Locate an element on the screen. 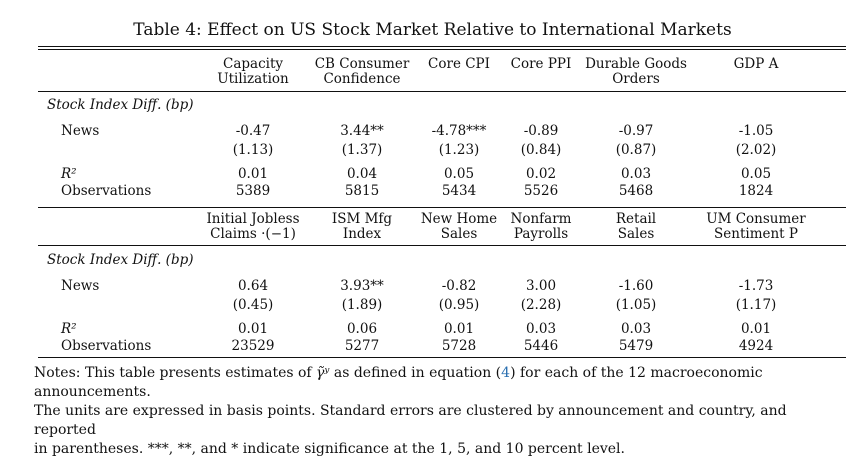 The width and height of the screenshot is (865, 459). top-rule-inner is located at coordinates (442, 49).